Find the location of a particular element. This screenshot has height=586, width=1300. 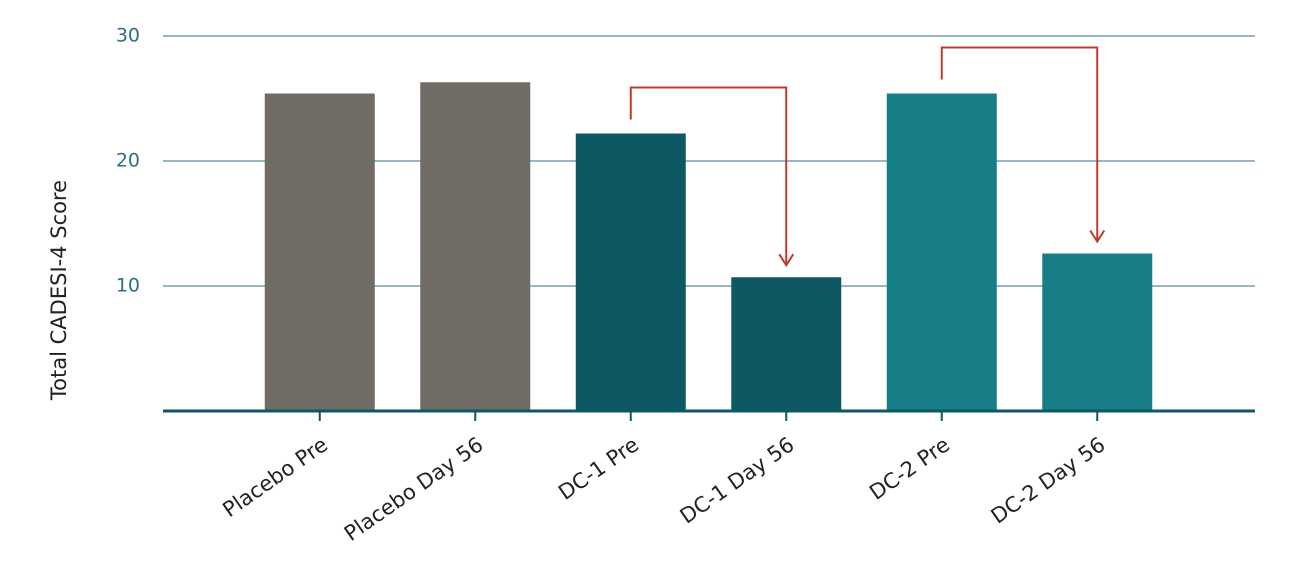

y-tick-label: 30 is located at coordinates (128, 36).